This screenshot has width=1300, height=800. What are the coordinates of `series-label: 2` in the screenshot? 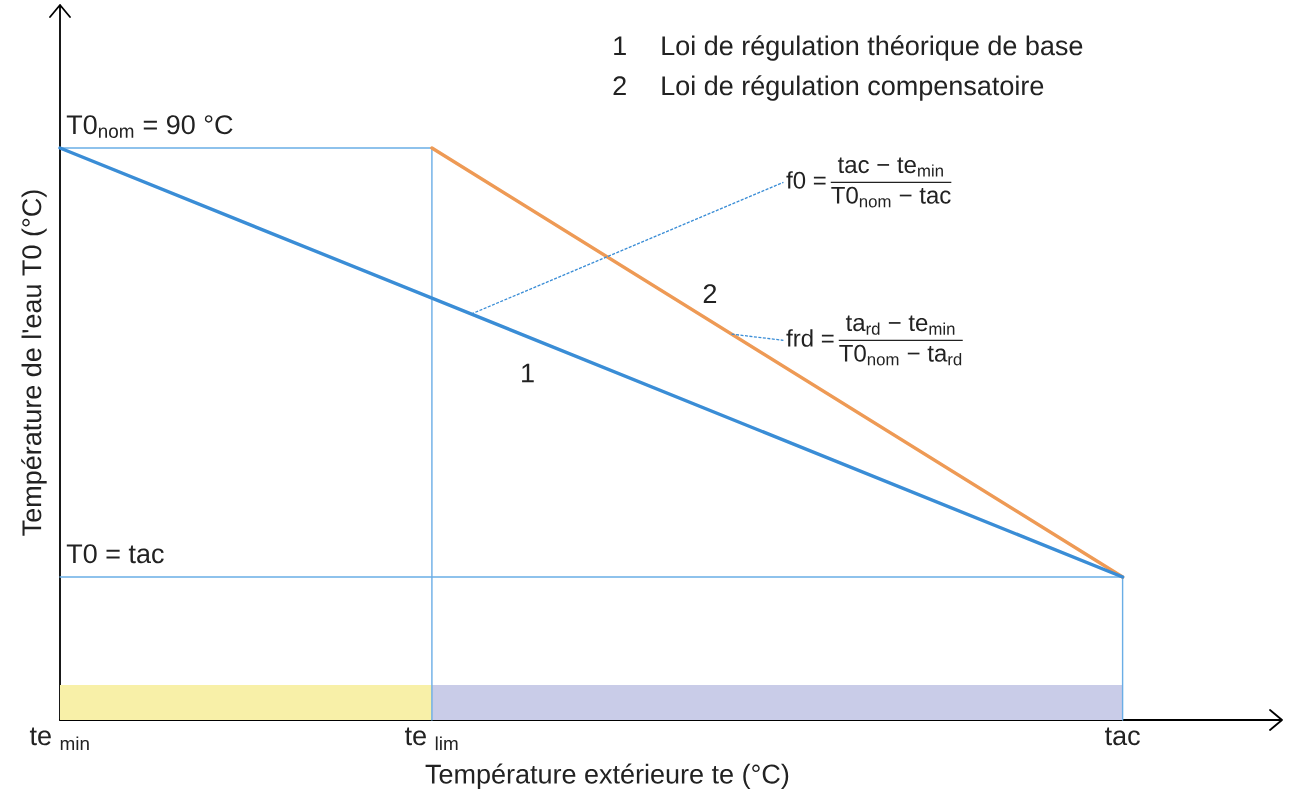 It's located at (710, 293).